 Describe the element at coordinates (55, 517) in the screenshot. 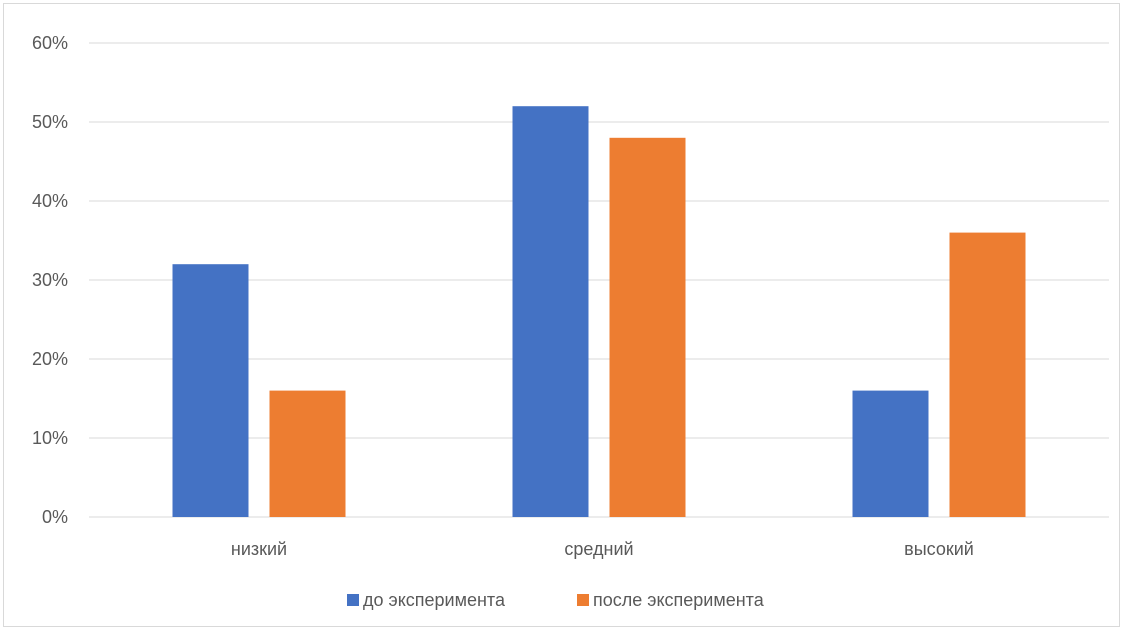

I see `y-tick-label: 0%` at that location.